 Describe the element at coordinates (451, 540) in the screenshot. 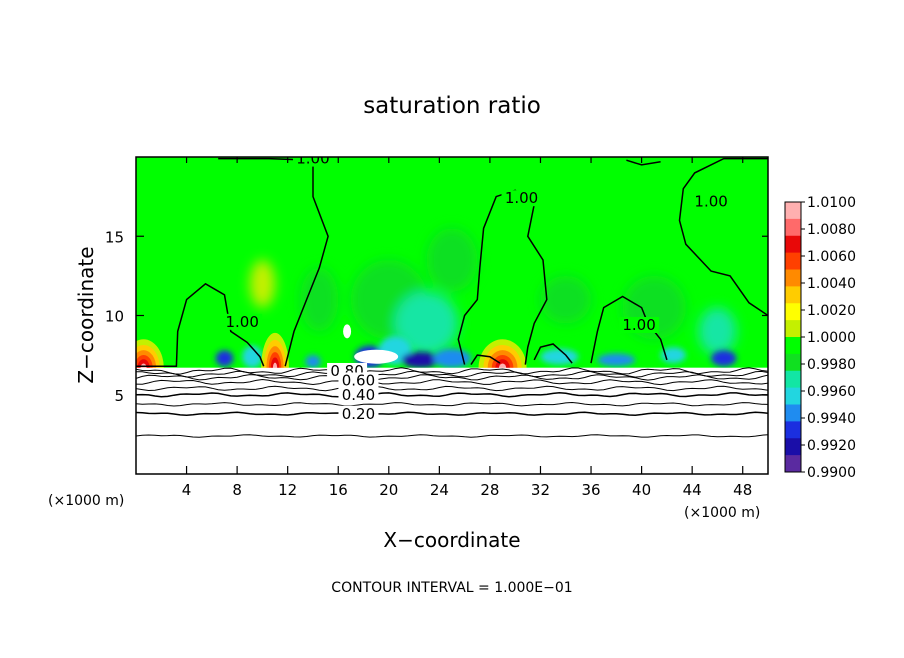

I see `x-axis-label: X−coordinate` at that location.